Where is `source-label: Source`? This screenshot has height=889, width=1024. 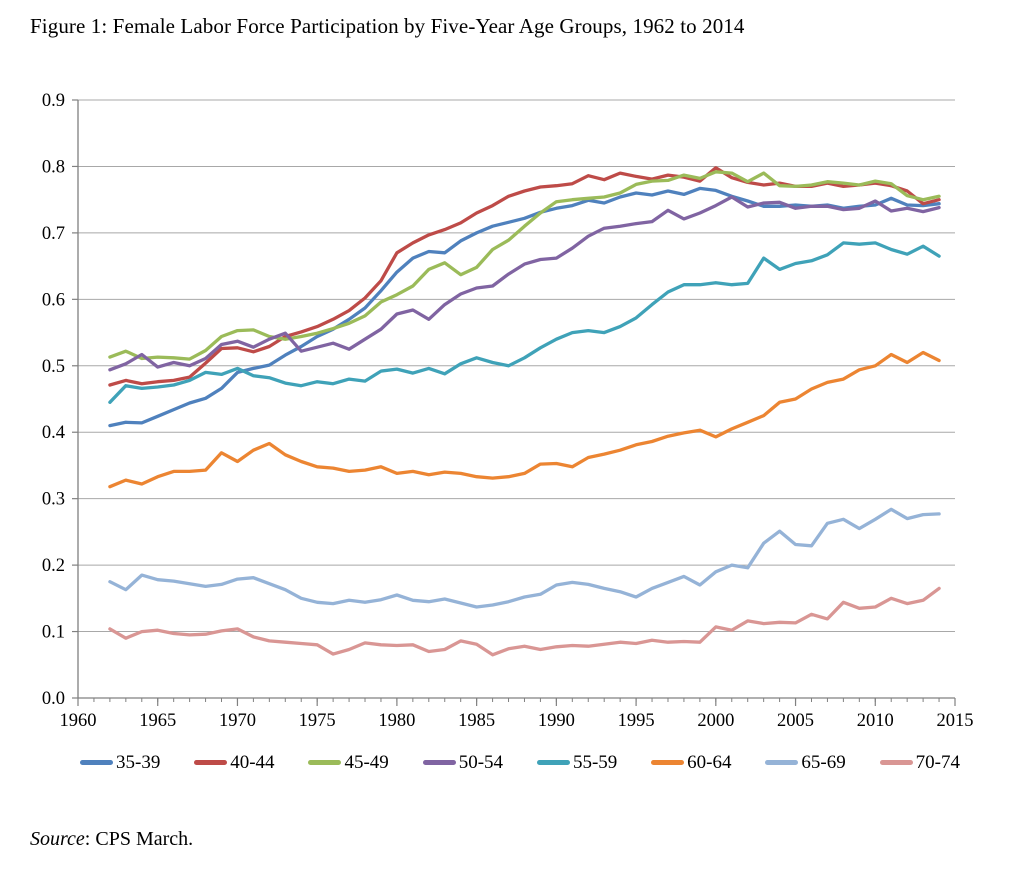
source-label: Source is located at coordinates (57, 839).